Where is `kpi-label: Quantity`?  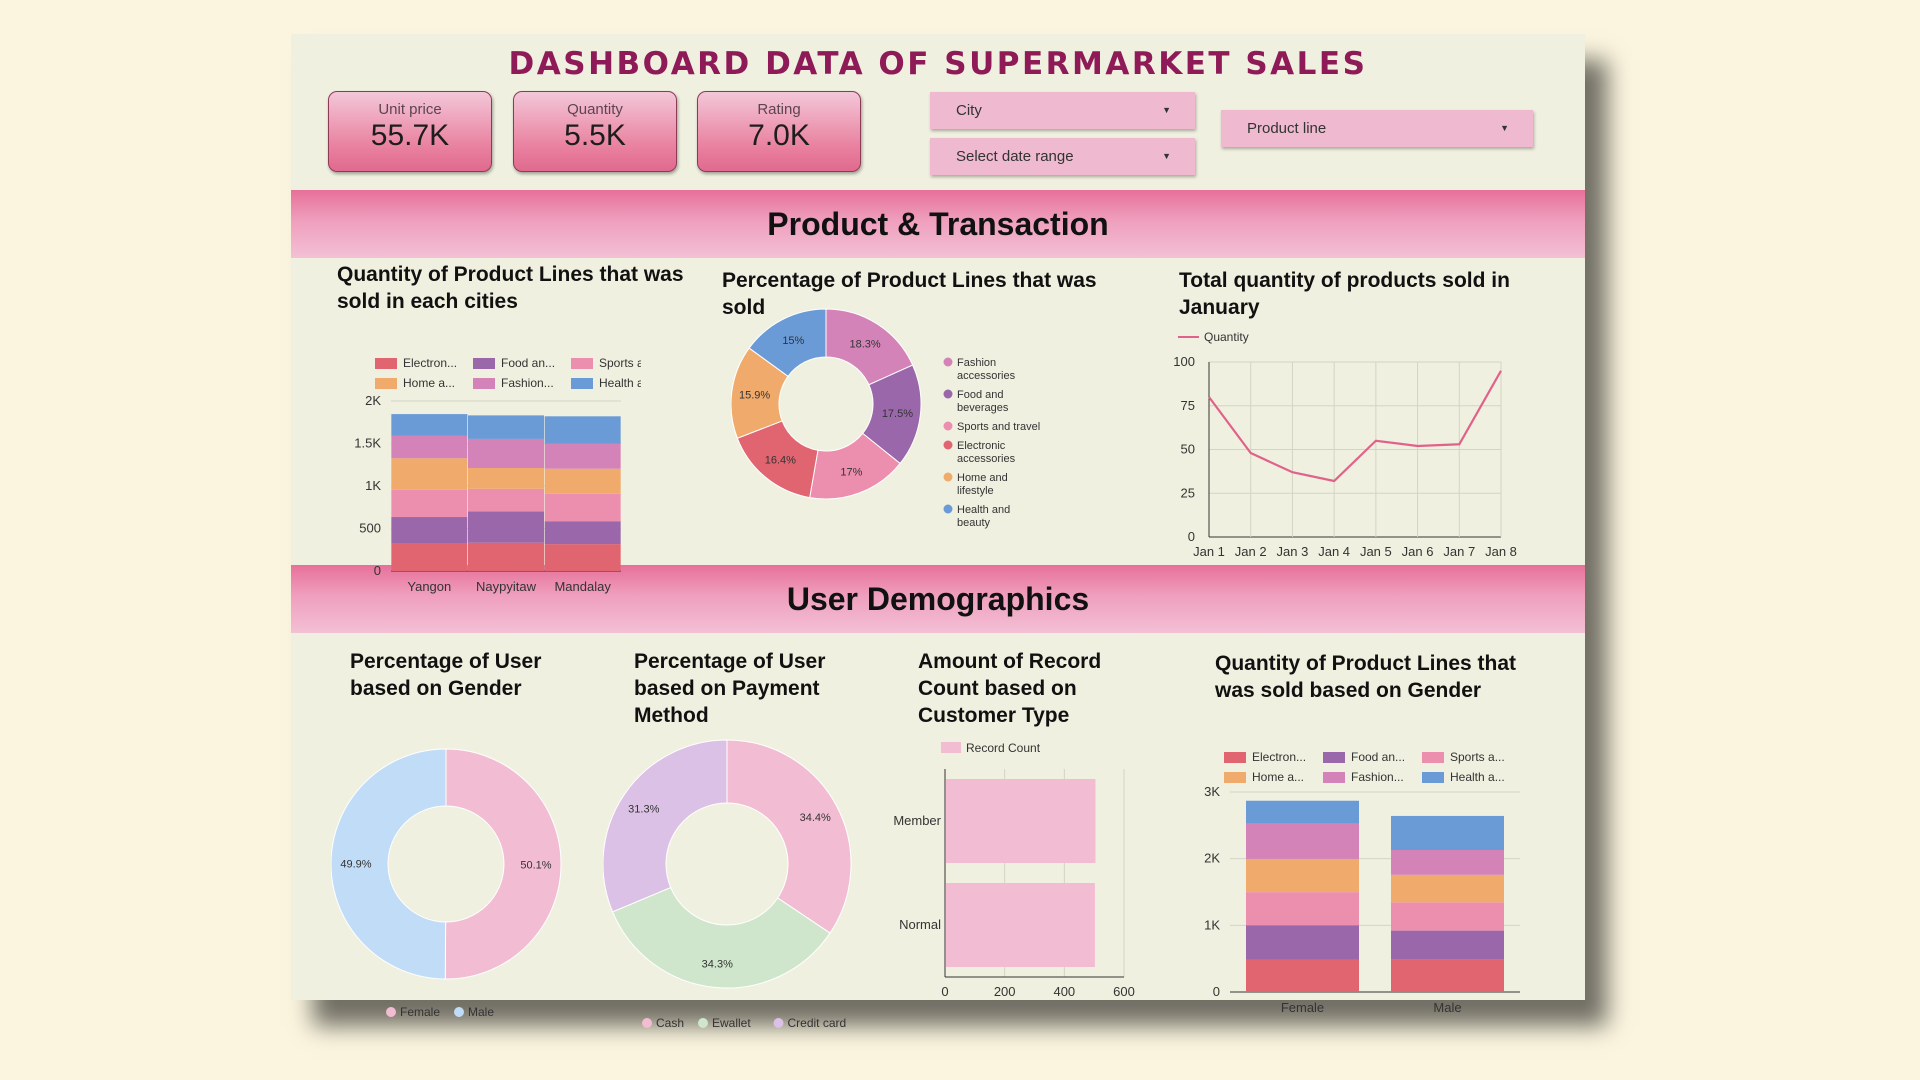 kpi-label: Quantity is located at coordinates (595, 109).